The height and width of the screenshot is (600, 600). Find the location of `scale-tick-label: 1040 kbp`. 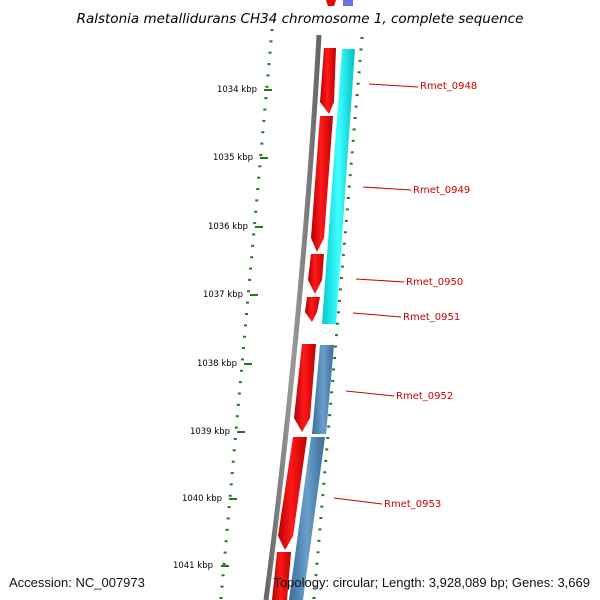

scale-tick-label: 1040 kbp is located at coordinates (202, 499).